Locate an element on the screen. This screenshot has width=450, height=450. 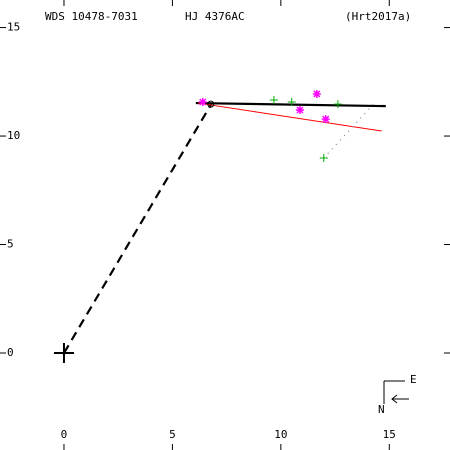
y-tick-label: 10 is located at coordinates (13, 135).